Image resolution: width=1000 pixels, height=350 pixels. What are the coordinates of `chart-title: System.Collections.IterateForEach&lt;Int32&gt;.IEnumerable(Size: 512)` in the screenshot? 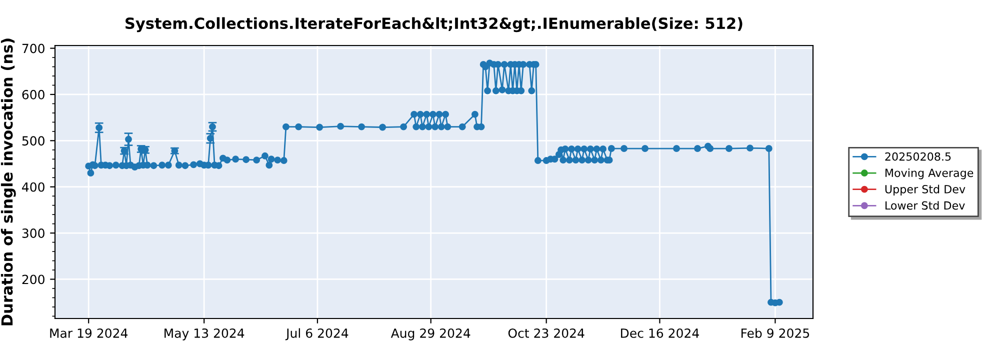 It's located at (434, 24).